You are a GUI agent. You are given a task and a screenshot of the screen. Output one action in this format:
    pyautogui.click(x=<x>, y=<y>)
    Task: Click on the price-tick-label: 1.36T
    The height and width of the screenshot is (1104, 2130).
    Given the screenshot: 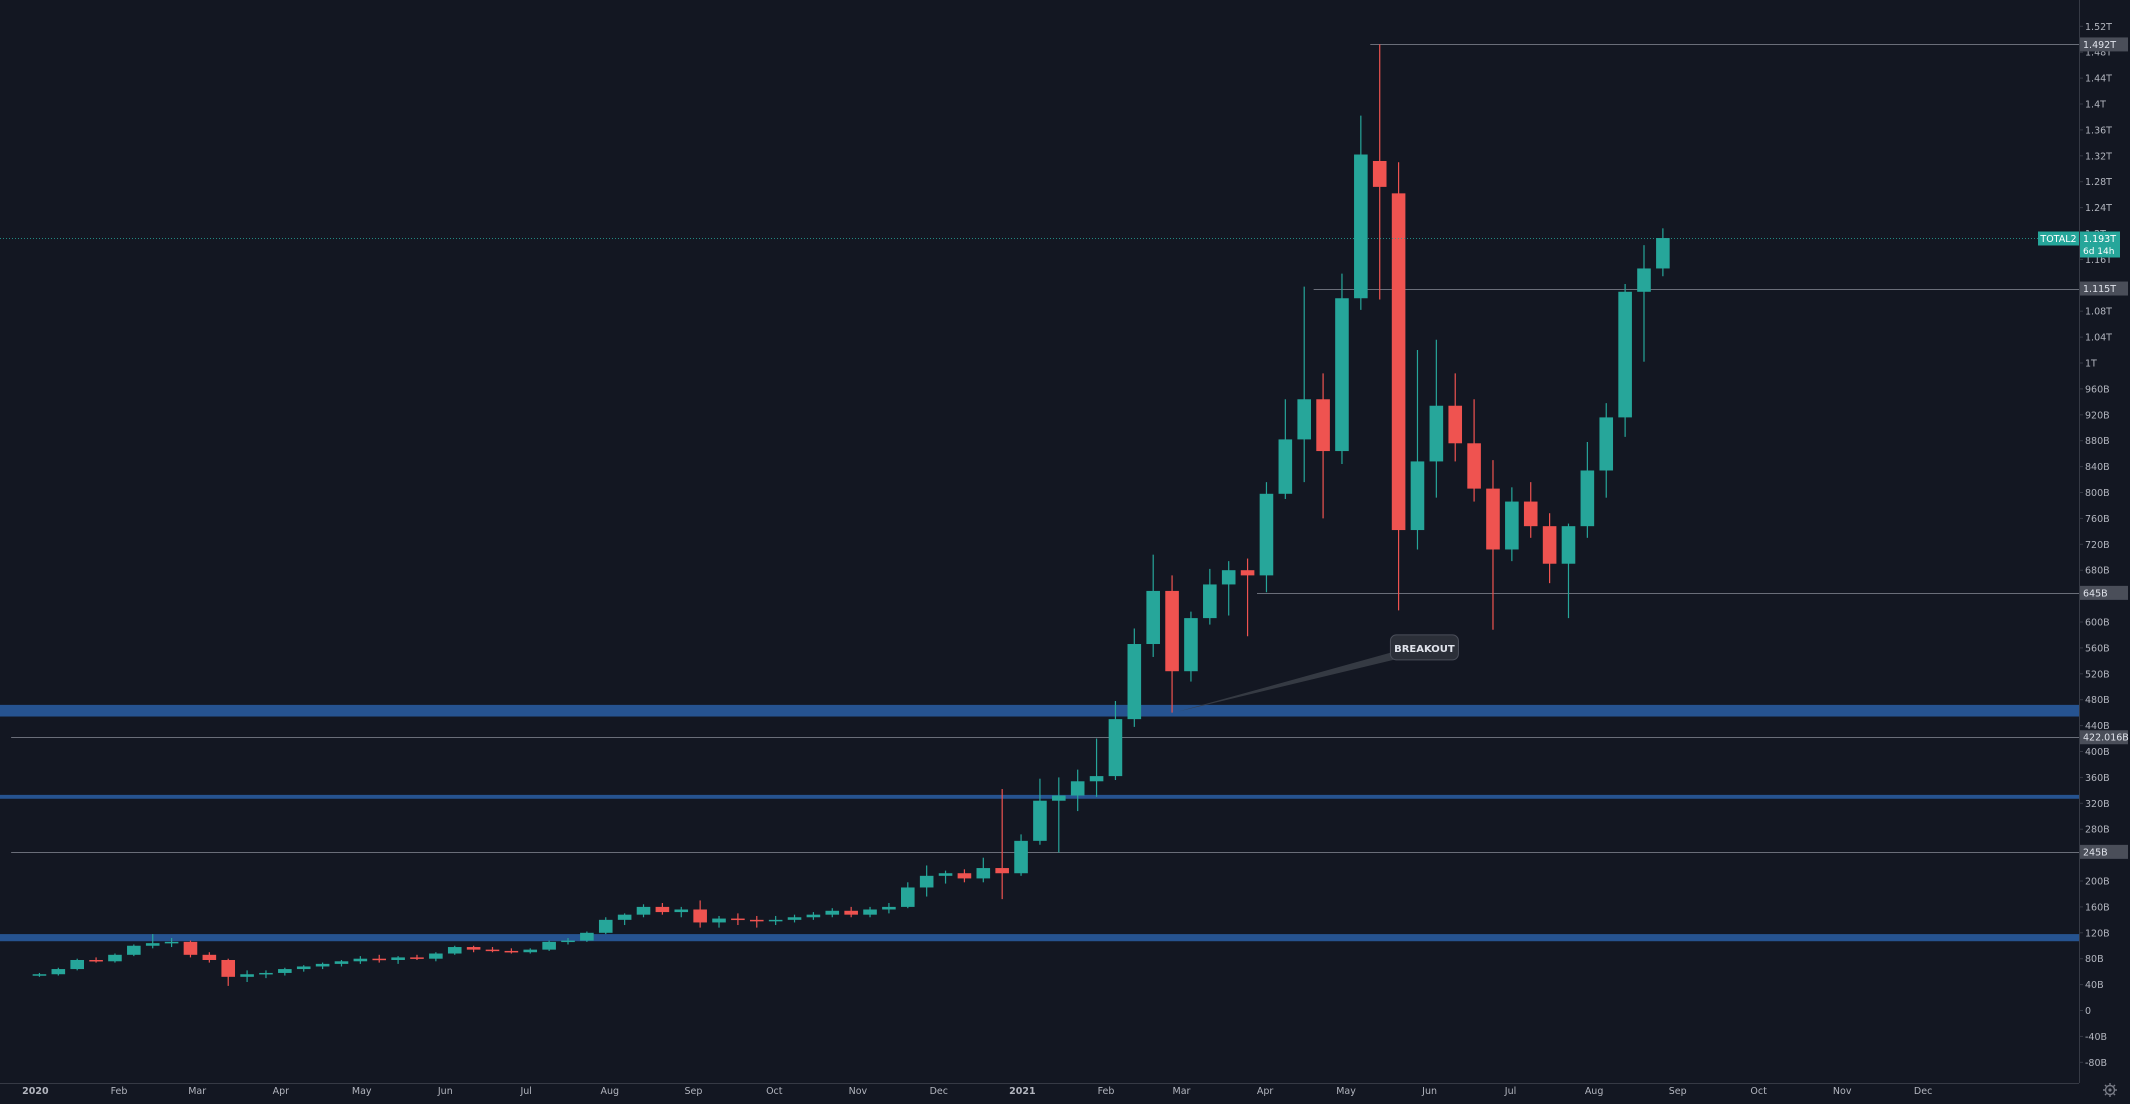 What is the action you would take?
    pyautogui.click(x=2098, y=130)
    